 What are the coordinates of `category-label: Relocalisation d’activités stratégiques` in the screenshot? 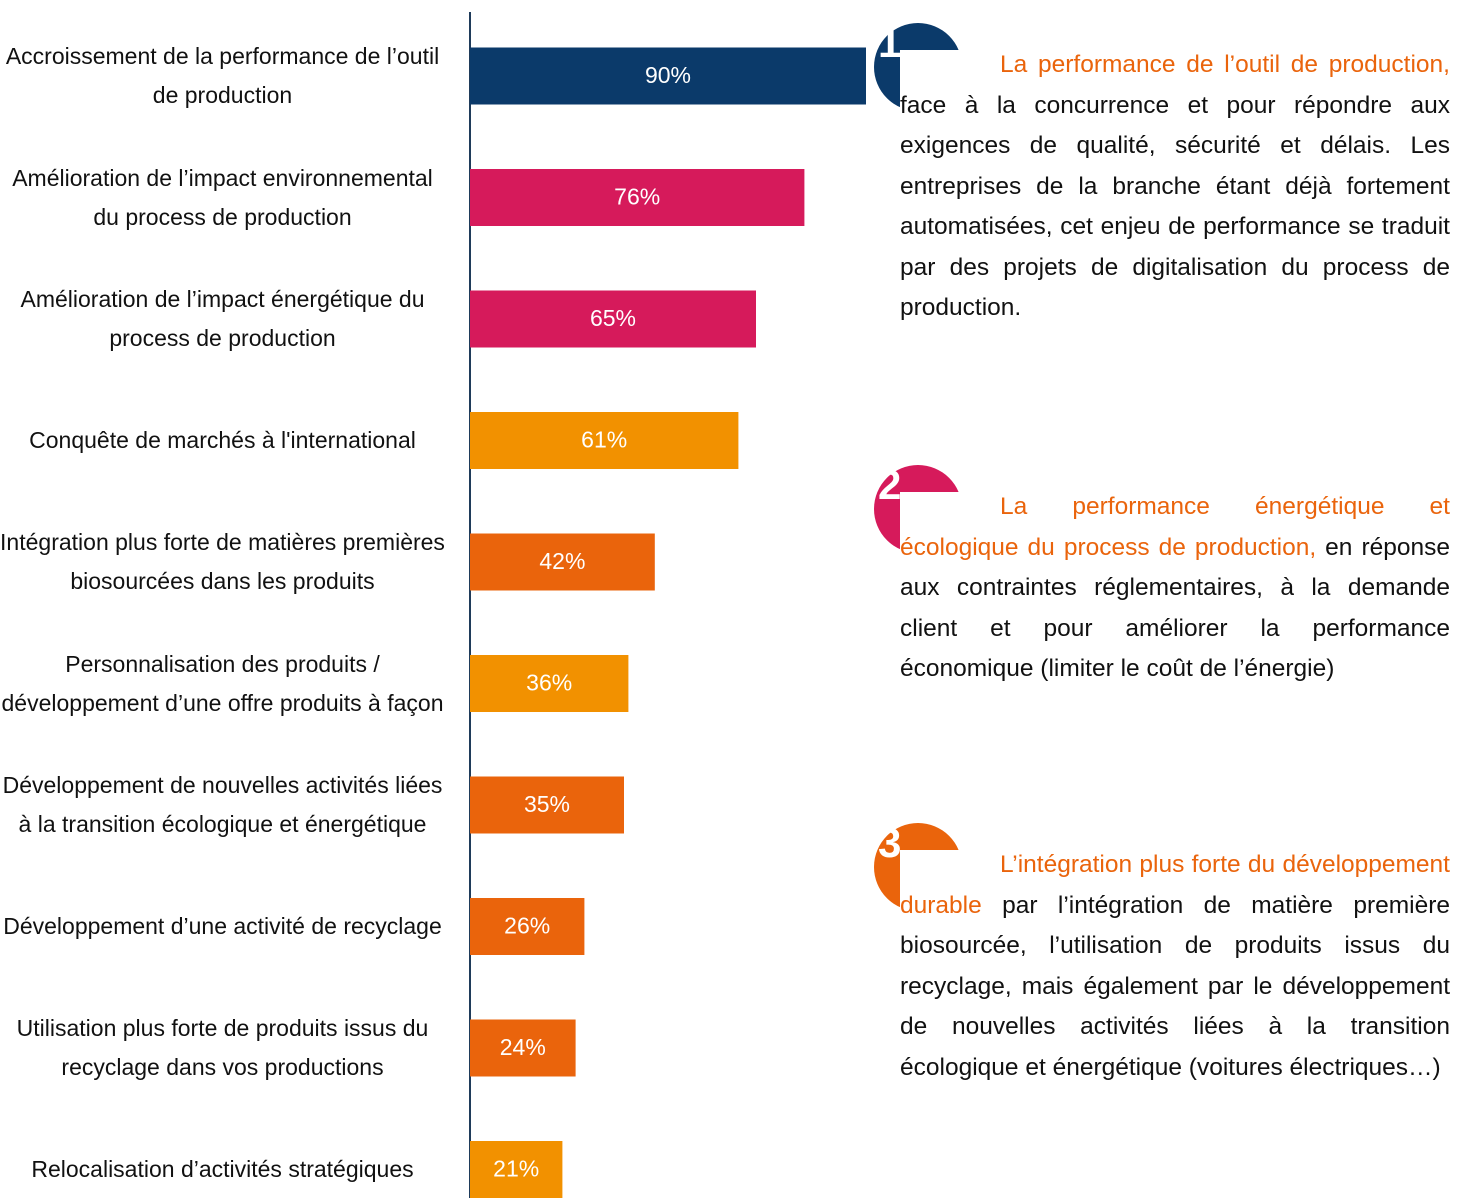 It's located at (222, 1169).